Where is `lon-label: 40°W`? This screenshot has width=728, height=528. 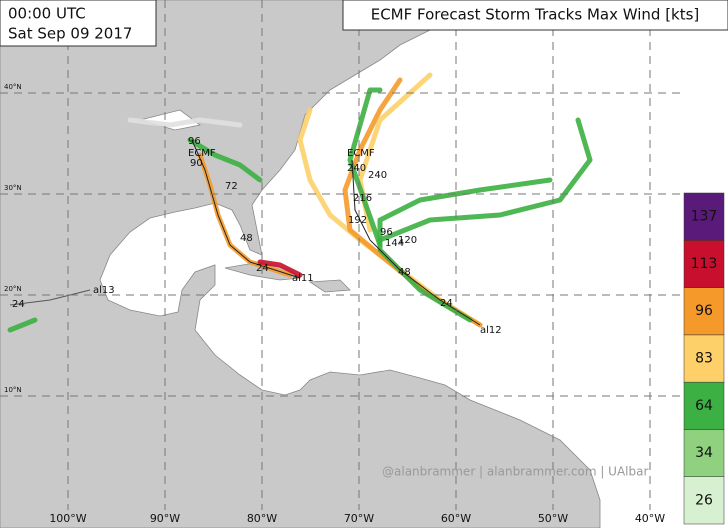 lon-label: 40°W is located at coordinates (650, 518).